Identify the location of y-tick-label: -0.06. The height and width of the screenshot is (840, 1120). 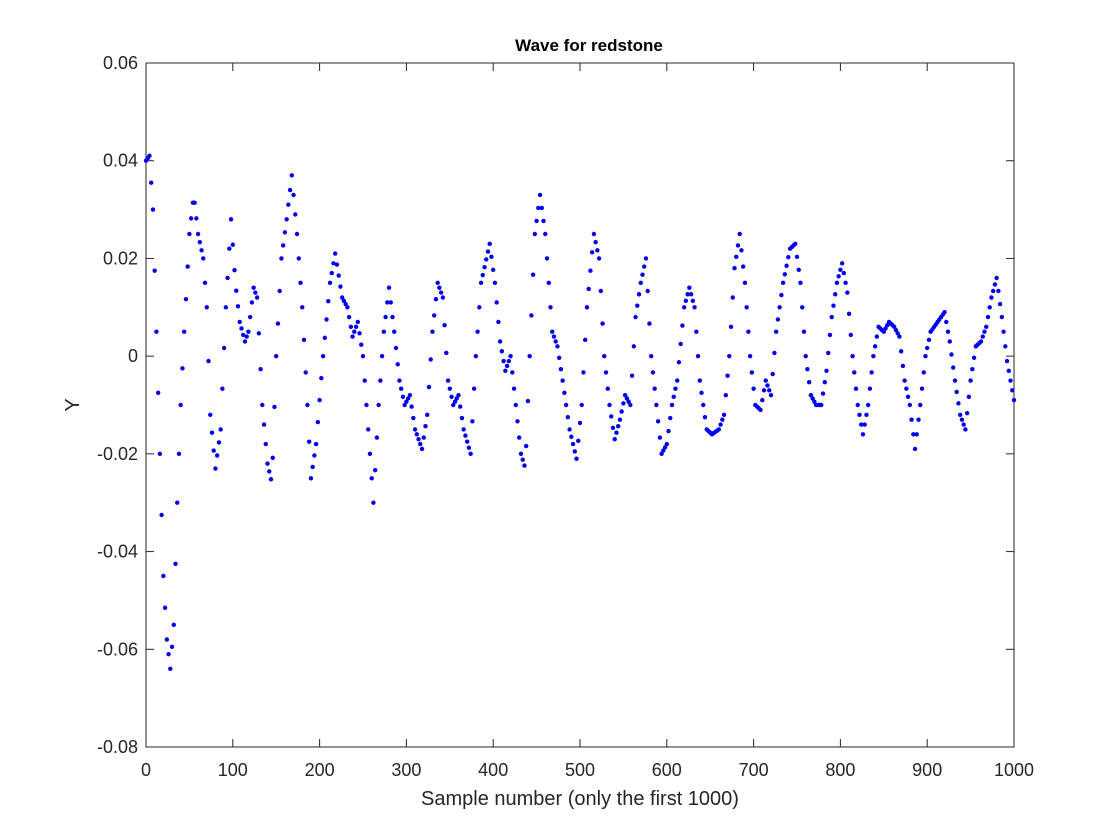
(117, 649).